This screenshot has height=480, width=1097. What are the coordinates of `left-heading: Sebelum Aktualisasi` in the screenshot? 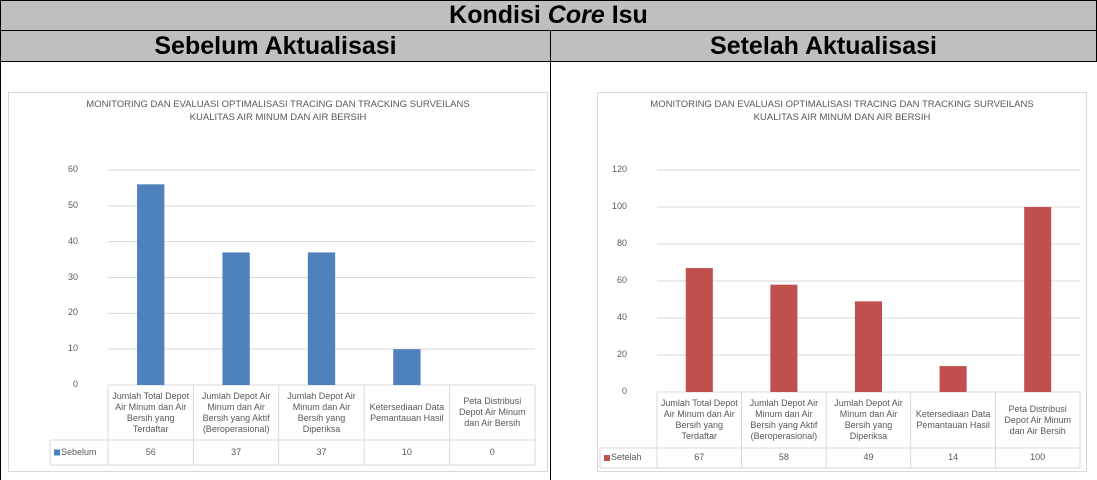 It's located at (275, 46).